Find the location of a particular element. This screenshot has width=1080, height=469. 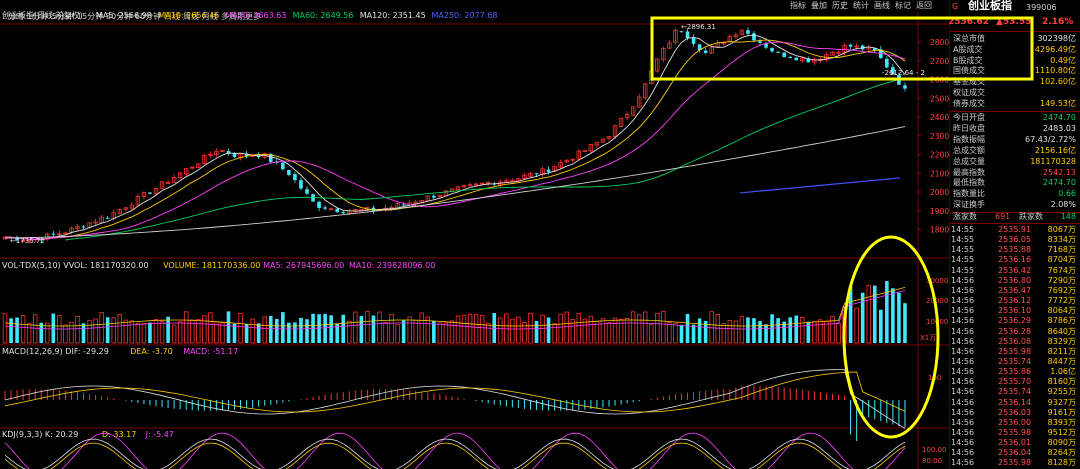

menu-item-3: 统计 is located at coordinates (861, 5).